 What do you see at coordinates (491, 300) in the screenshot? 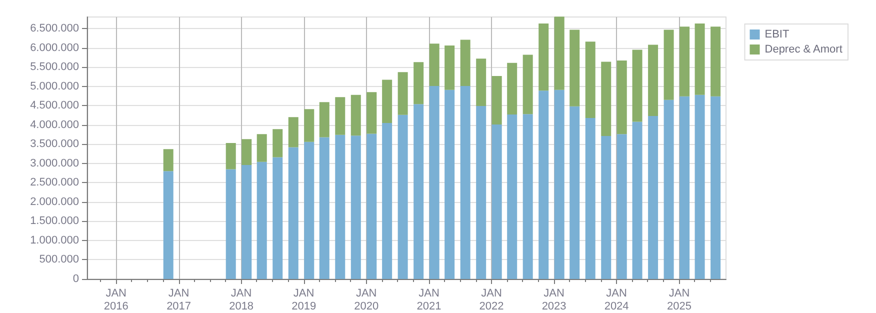
I see `x-tick-label: JAN 2022` at bounding box center [491, 300].